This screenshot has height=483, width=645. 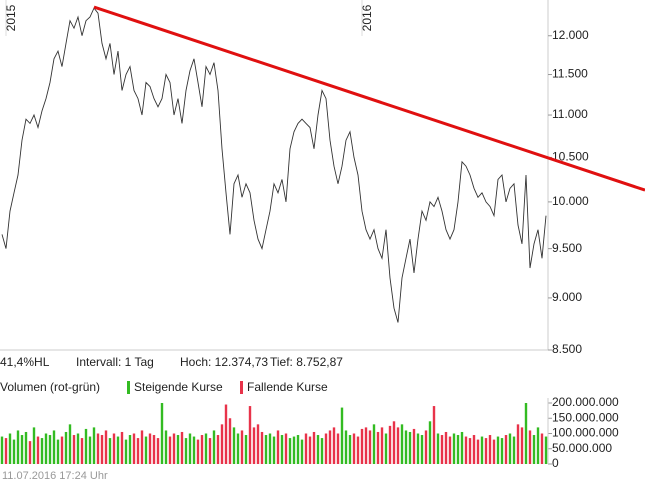 What do you see at coordinates (55, 476) in the screenshot?
I see `footer: 11.07.2016 17:24 Uhr` at bounding box center [55, 476].